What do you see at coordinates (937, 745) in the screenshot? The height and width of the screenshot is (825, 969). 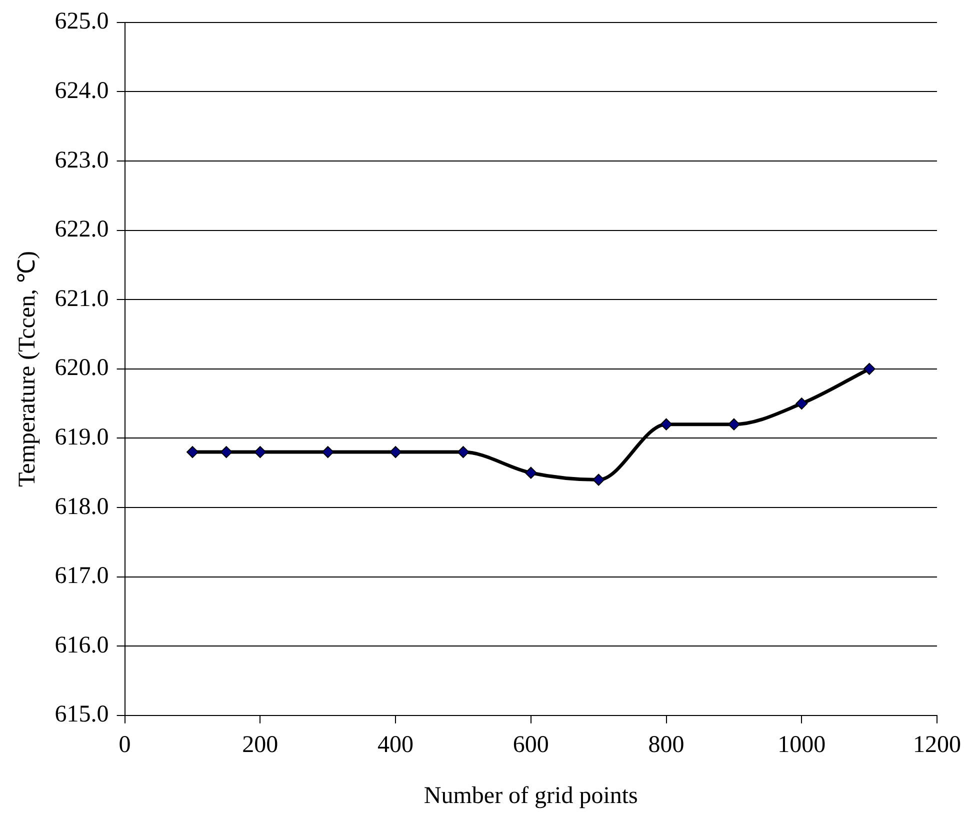 I see `x-tick-label: 1200` at bounding box center [937, 745].